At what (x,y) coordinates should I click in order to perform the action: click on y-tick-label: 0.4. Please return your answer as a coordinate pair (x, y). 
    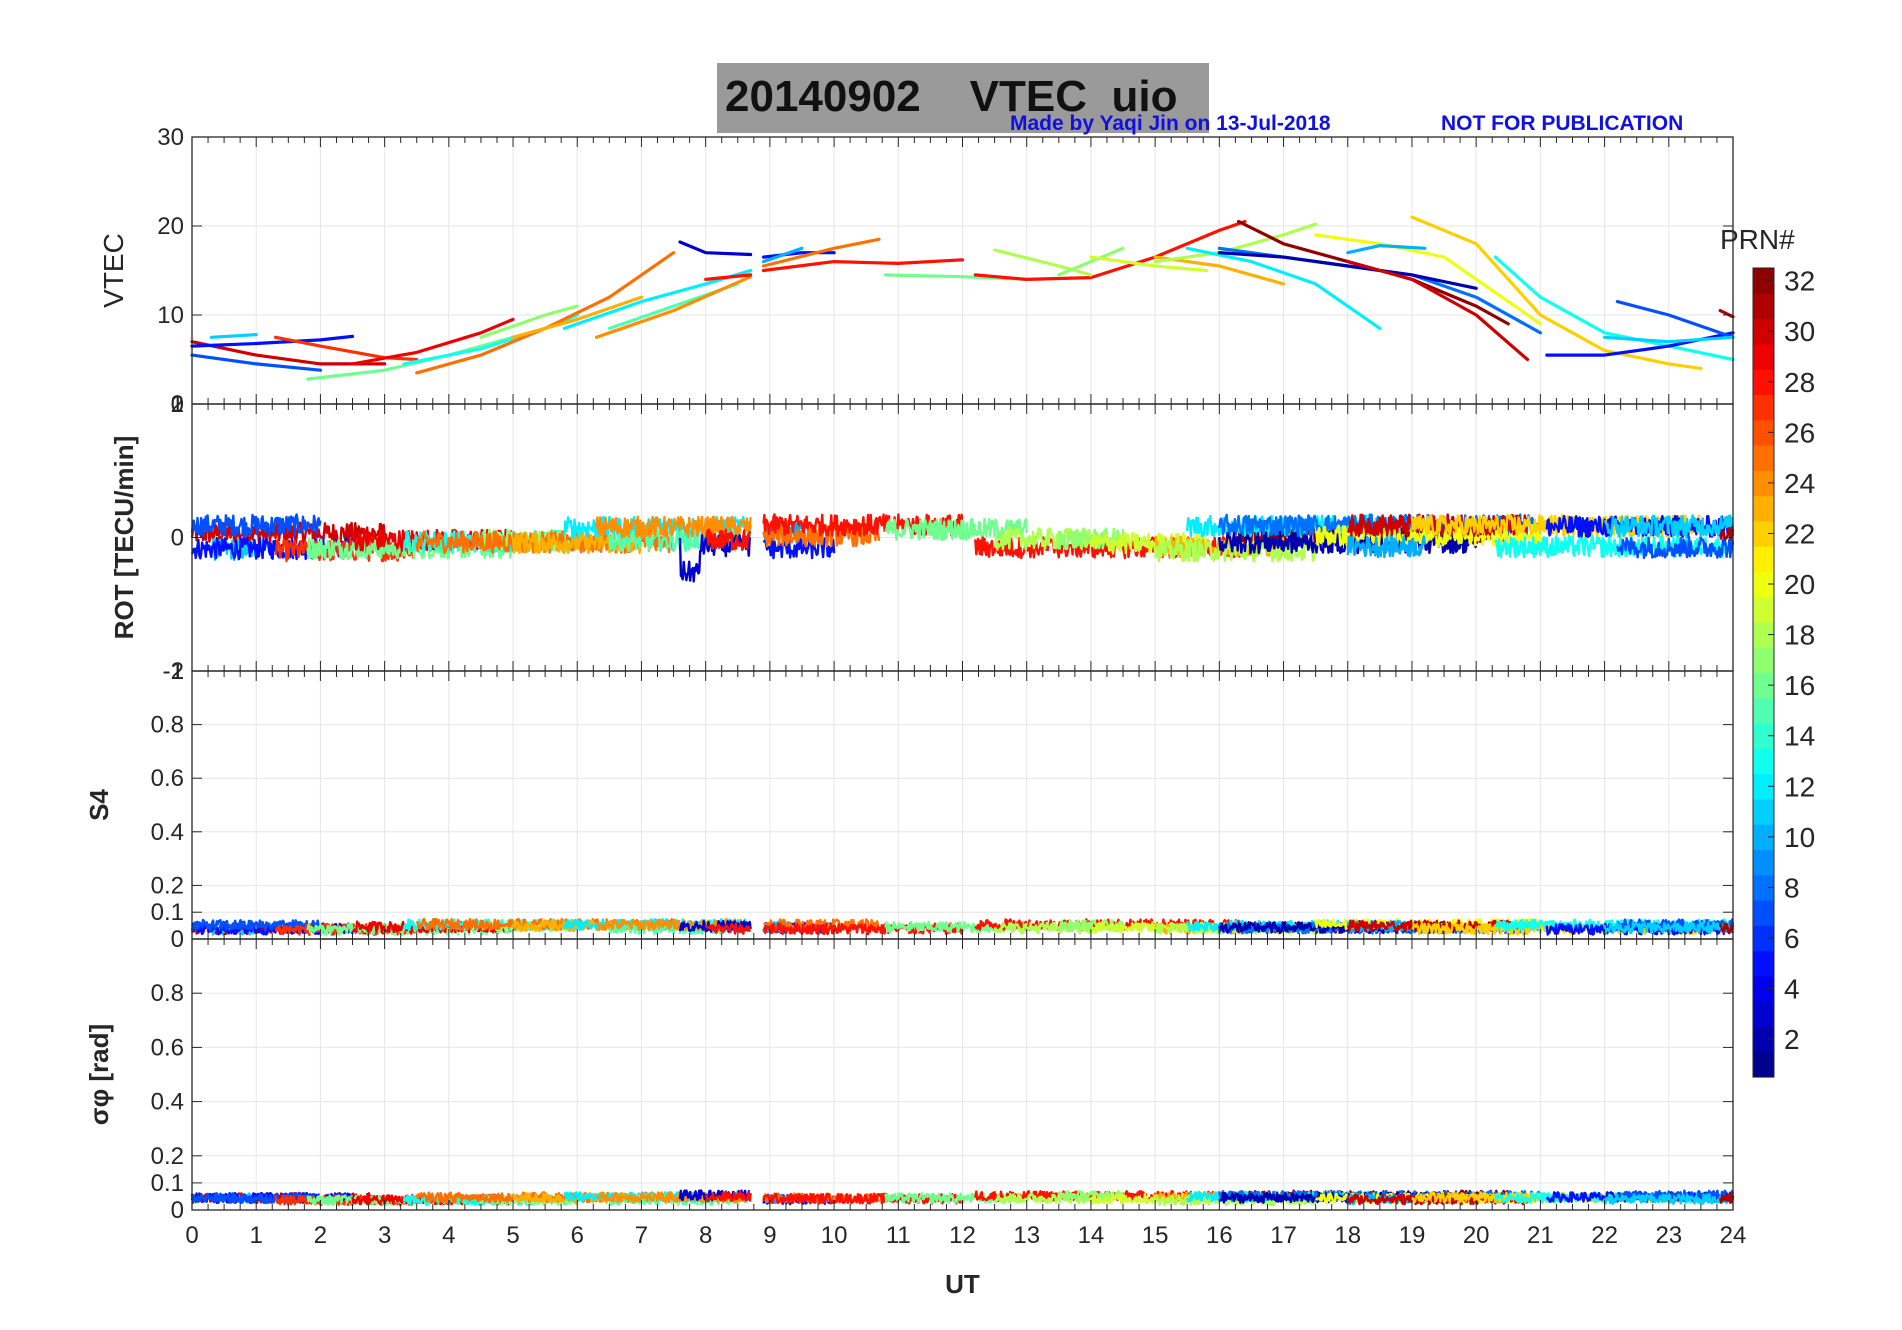
    Looking at the image, I should click on (167, 1102).